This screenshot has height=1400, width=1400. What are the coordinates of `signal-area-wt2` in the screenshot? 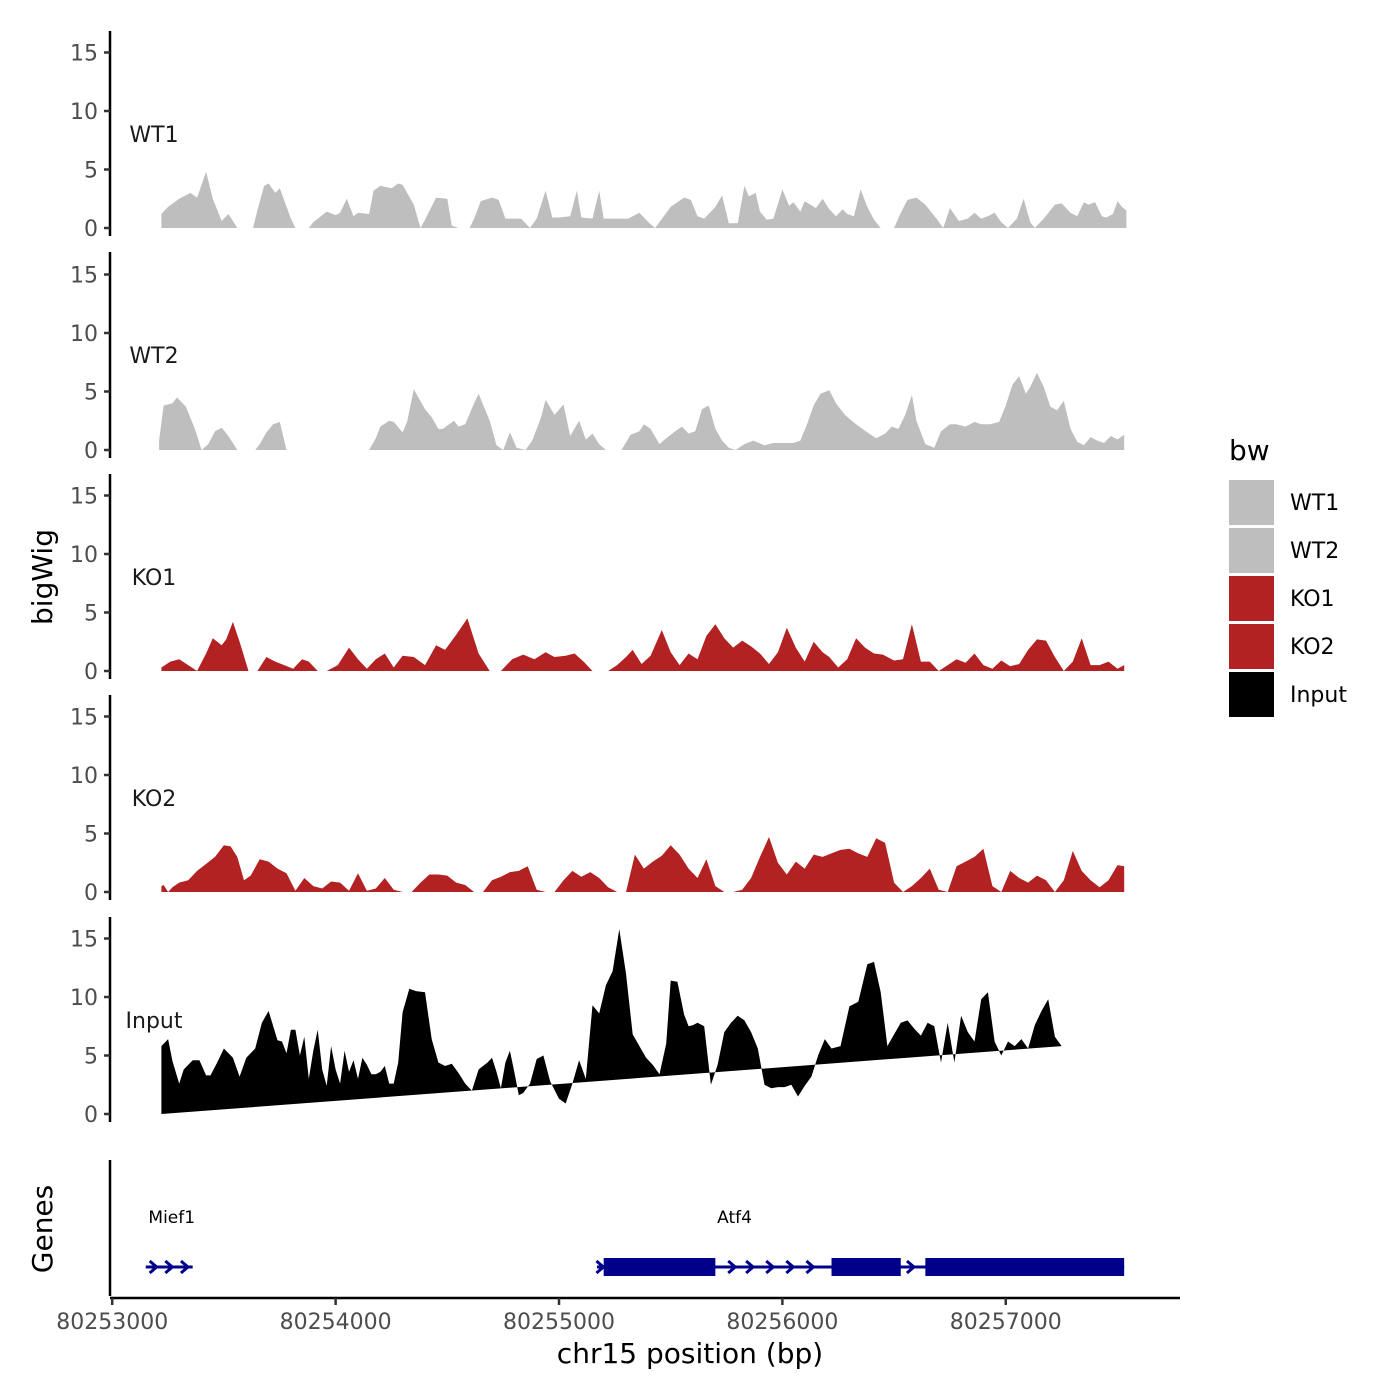 It's located at (642, 411).